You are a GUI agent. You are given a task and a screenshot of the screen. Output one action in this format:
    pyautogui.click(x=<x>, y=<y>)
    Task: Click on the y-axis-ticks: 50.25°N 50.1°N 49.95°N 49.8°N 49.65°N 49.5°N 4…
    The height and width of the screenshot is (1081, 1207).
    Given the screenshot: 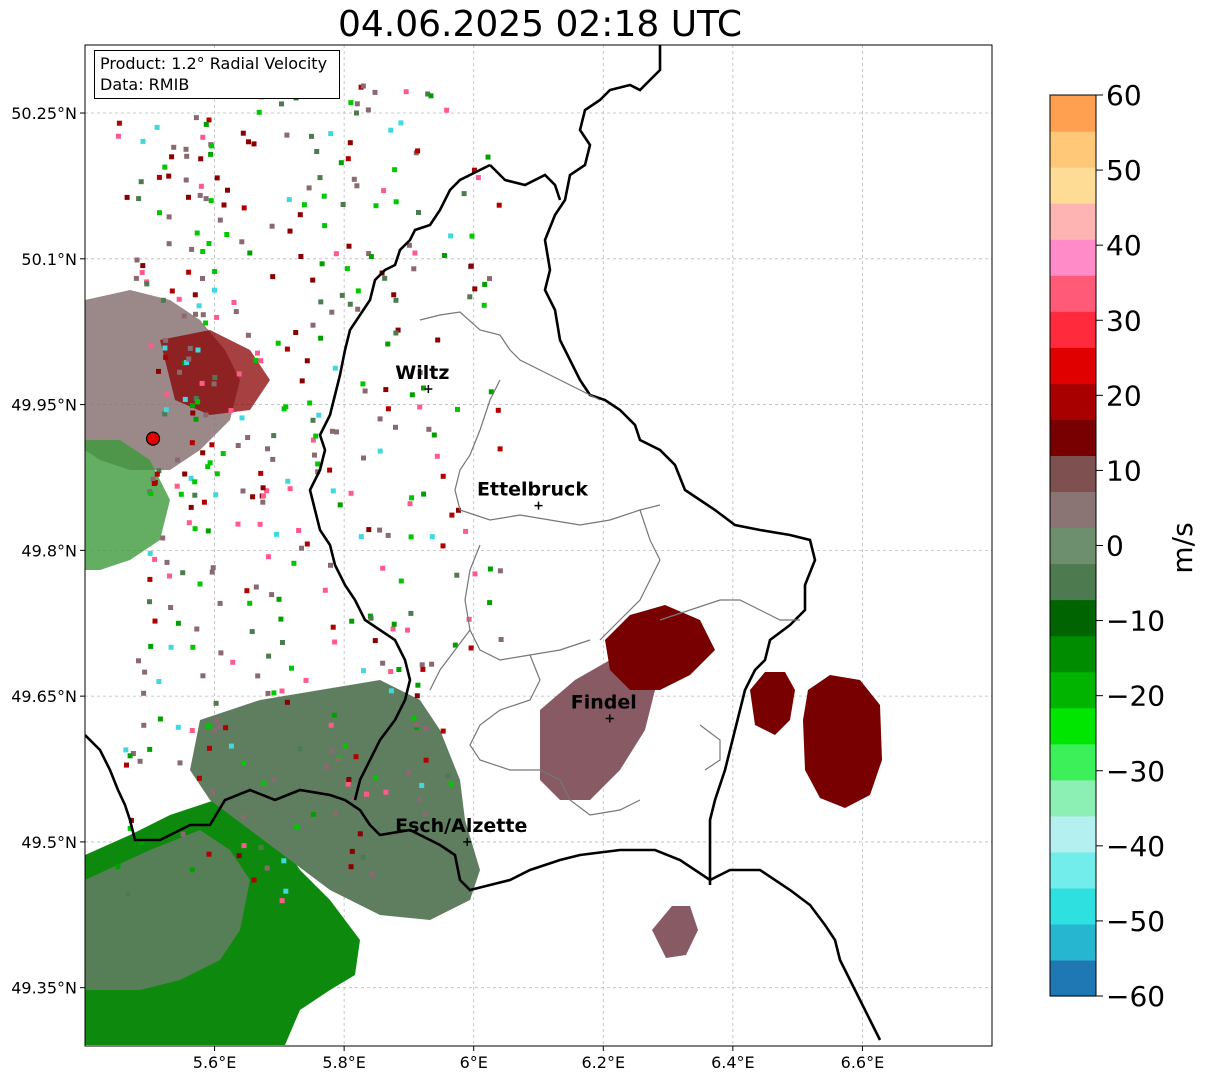 What is the action you would take?
    pyautogui.click(x=48, y=551)
    